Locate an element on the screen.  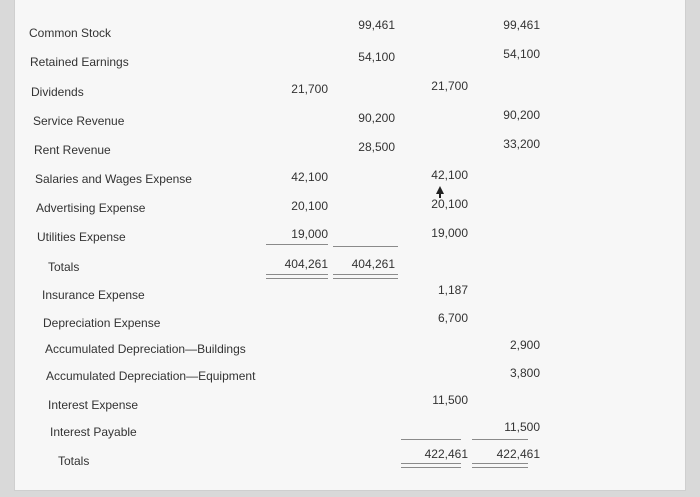
credit-value: 3,800 is located at coordinates (524, 373).